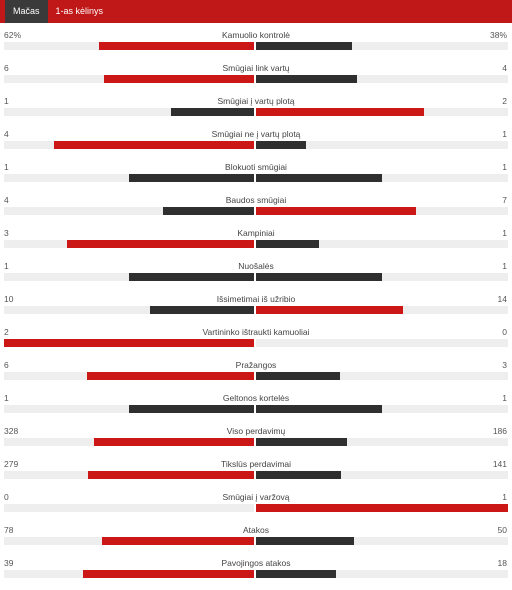 This screenshot has height=590, width=512. I want to click on away-value: 3, so click(504, 365).